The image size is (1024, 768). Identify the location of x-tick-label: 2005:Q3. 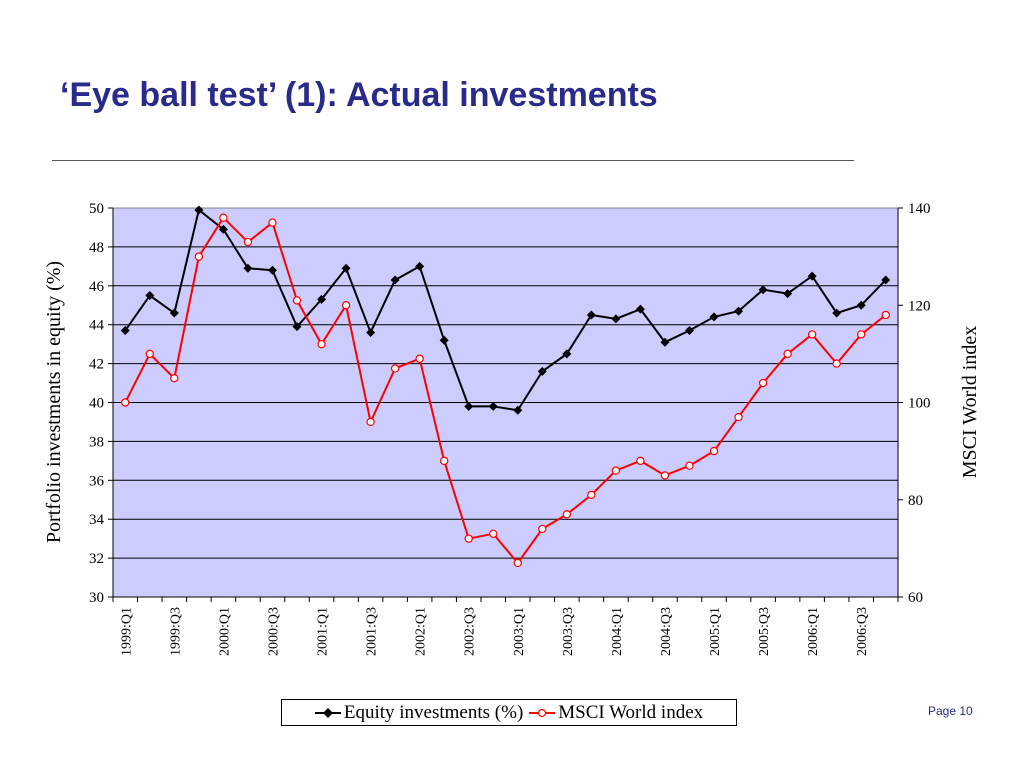
(764, 631).